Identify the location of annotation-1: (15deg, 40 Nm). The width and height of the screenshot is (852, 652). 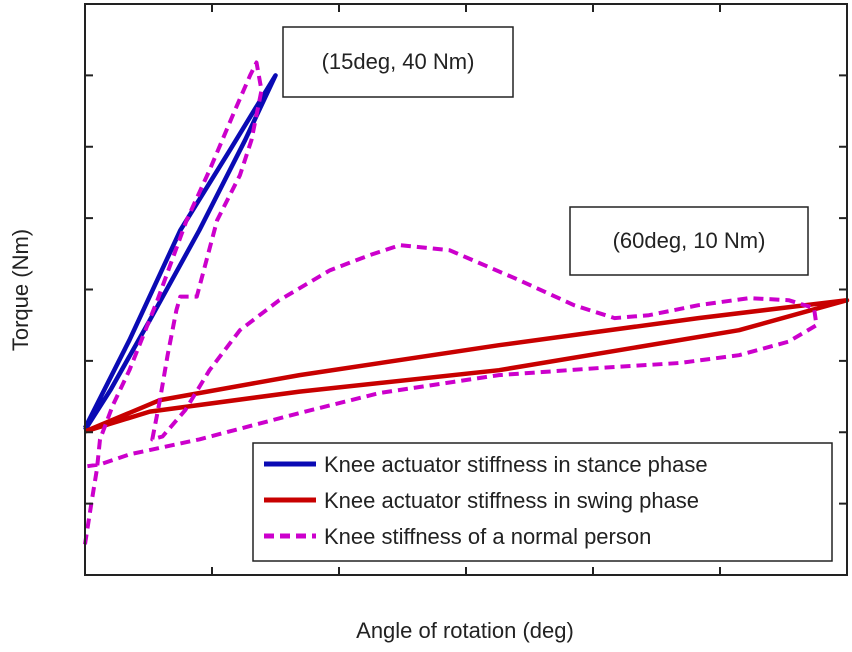
(398, 62).